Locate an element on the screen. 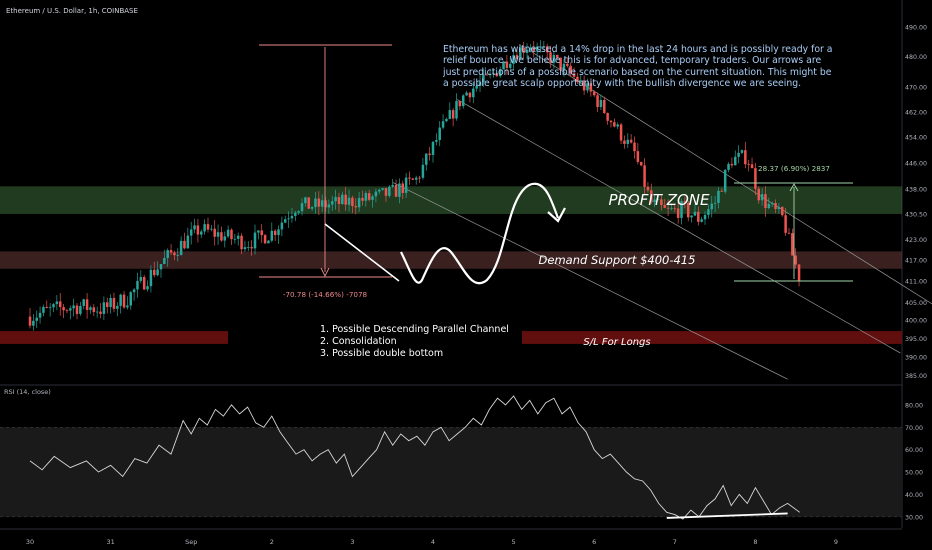  time-tick-label: 2 is located at coordinates (272, 542).